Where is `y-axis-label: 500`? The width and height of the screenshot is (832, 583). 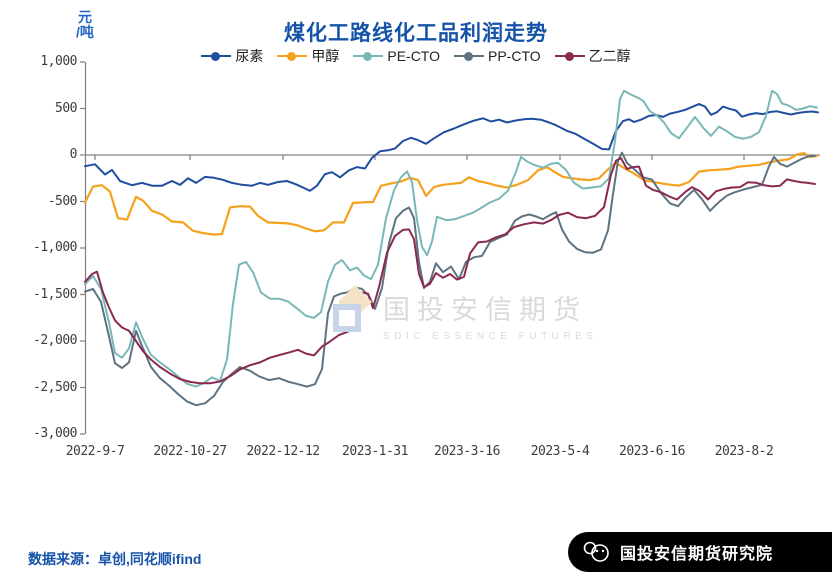
y-axis-label: 500 is located at coordinates (66, 108).